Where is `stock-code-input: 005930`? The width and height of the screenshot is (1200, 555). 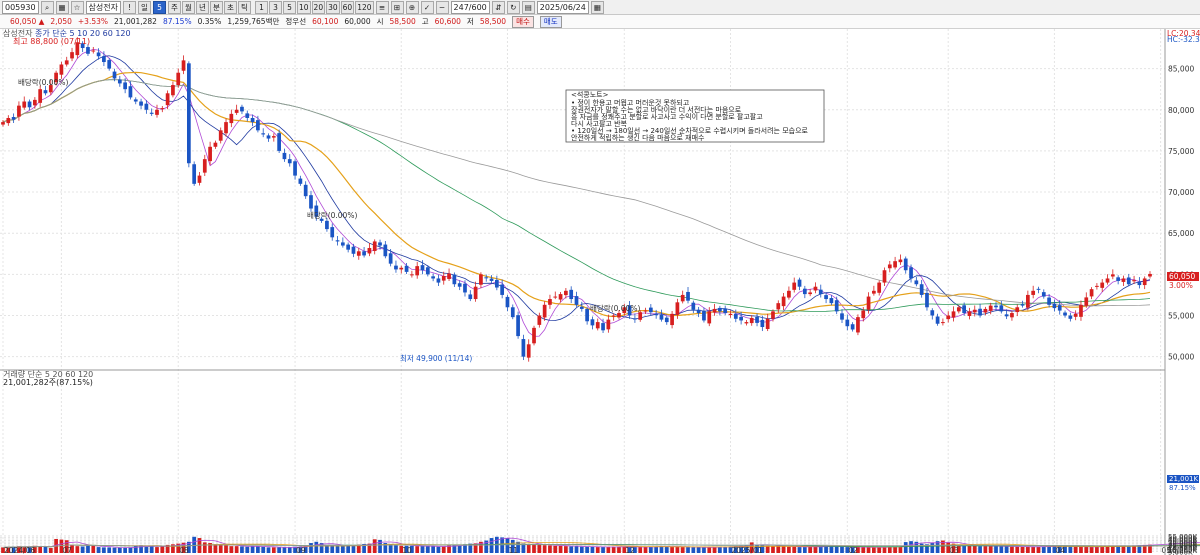 stock-code-input: 005930 is located at coordinates (20, 7).